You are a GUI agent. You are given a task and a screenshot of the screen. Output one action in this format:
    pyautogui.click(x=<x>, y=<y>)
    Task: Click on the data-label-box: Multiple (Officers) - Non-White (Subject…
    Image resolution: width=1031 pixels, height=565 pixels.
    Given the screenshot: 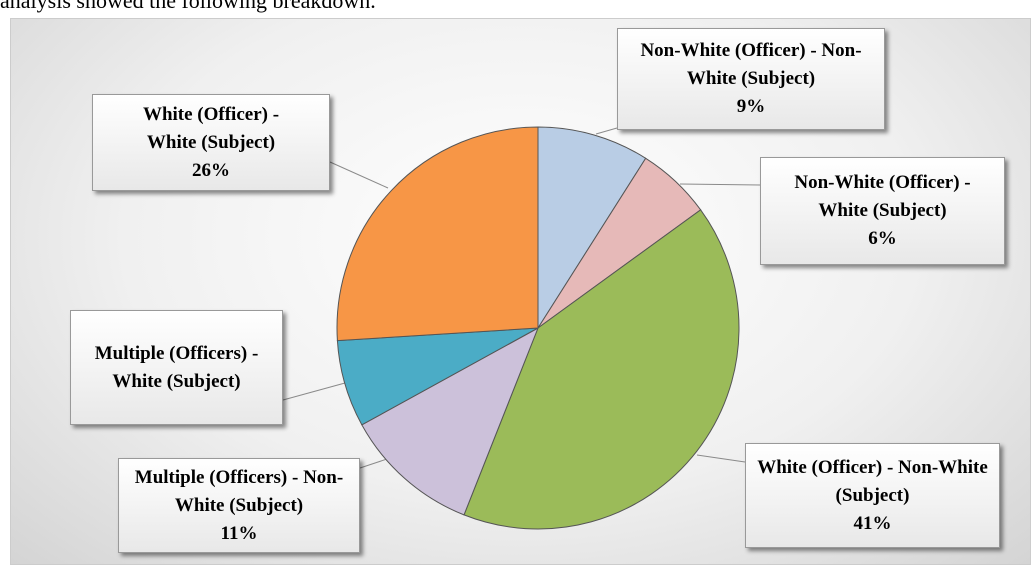 What is the action you would take?
    pyautogui.click(x=239, y=505)
    